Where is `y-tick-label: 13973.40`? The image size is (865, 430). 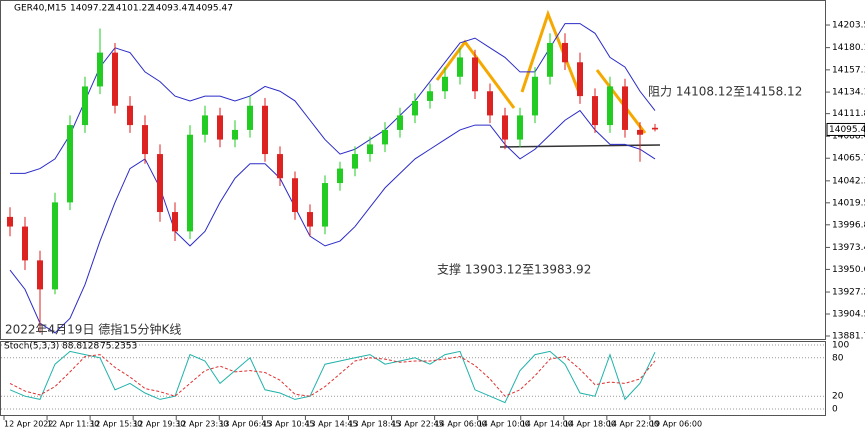
y-tick-label: 13973.40 is located at coordinates (848, 248).